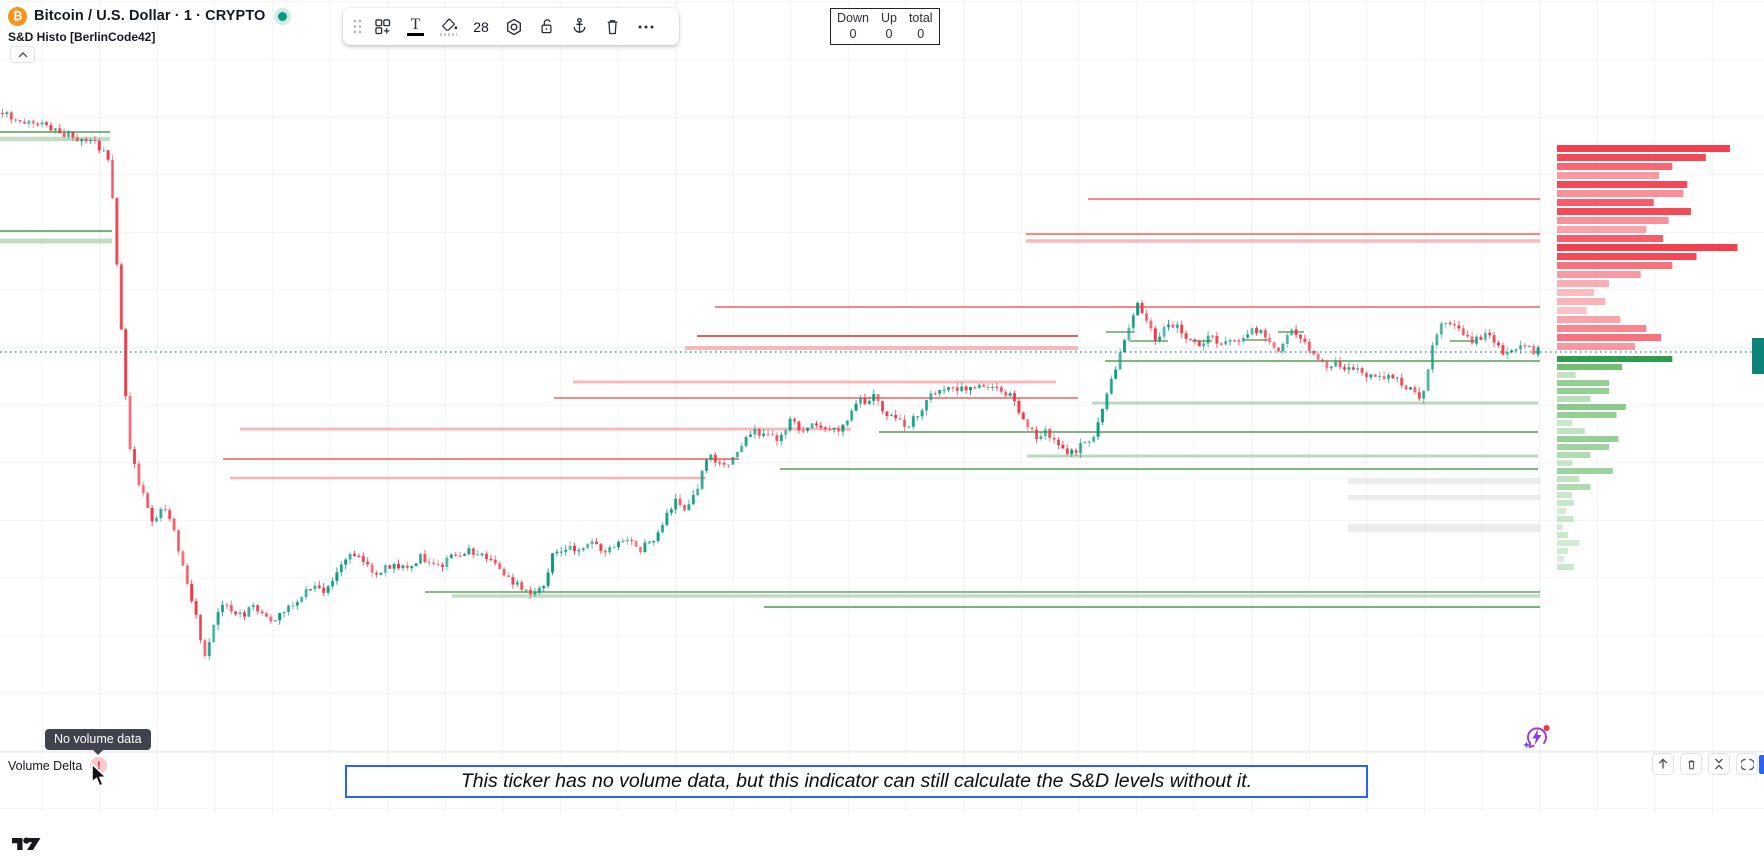  What do you see at coordinates (1758, 356) in the screenshot?
I see `current-price-marker` at bounding box center [1758, 356].